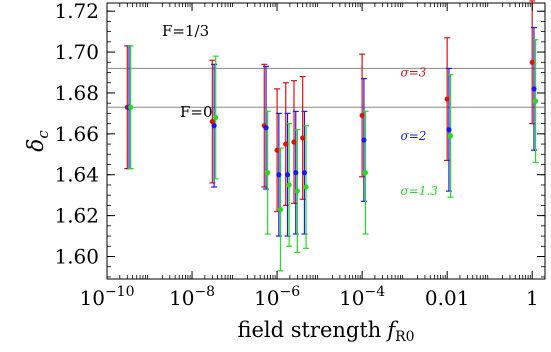 The height and width of the screenshot is (352, 551). Describe the element at coordinates (76, 257) in the screenshot. I see `y-tick-label: 1.60` at that location.